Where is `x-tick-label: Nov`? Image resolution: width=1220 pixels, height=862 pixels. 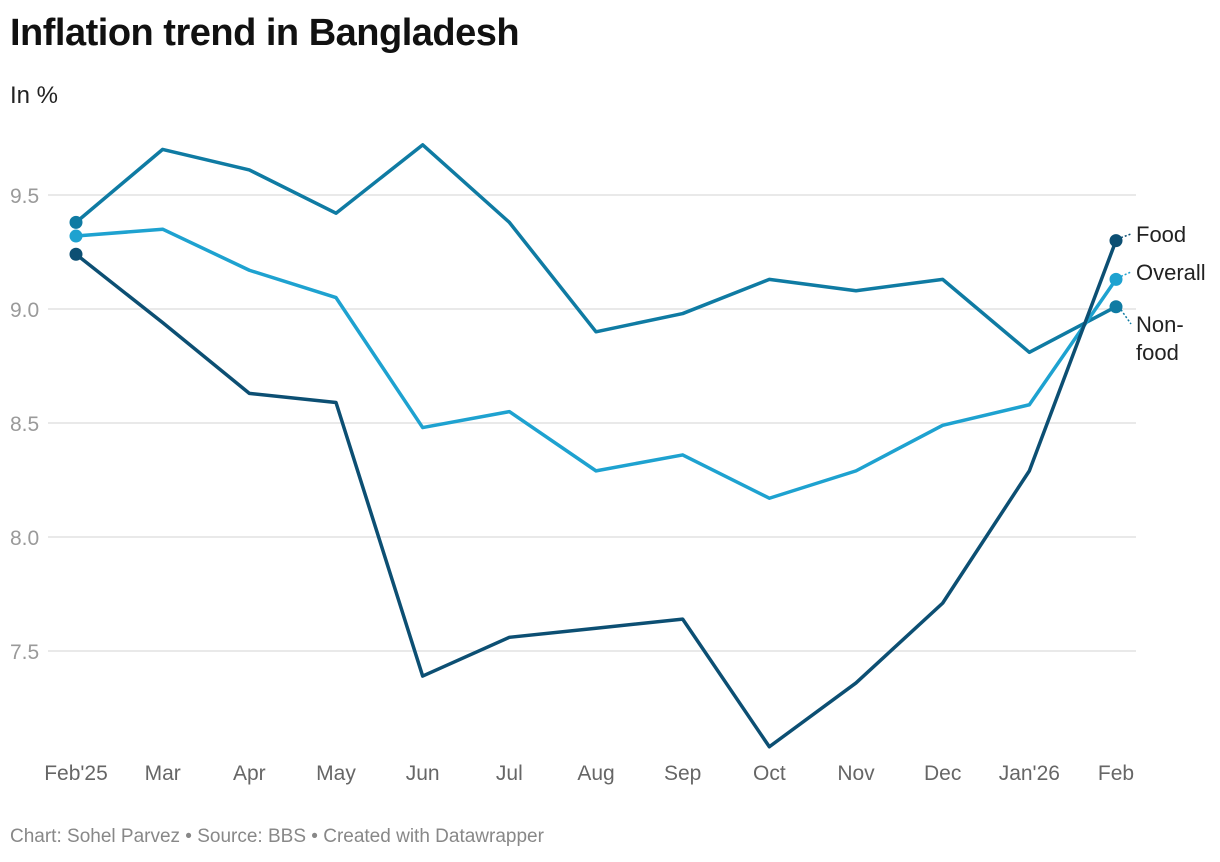 x-tick-label: Nov is located at coordinates (856, 773).